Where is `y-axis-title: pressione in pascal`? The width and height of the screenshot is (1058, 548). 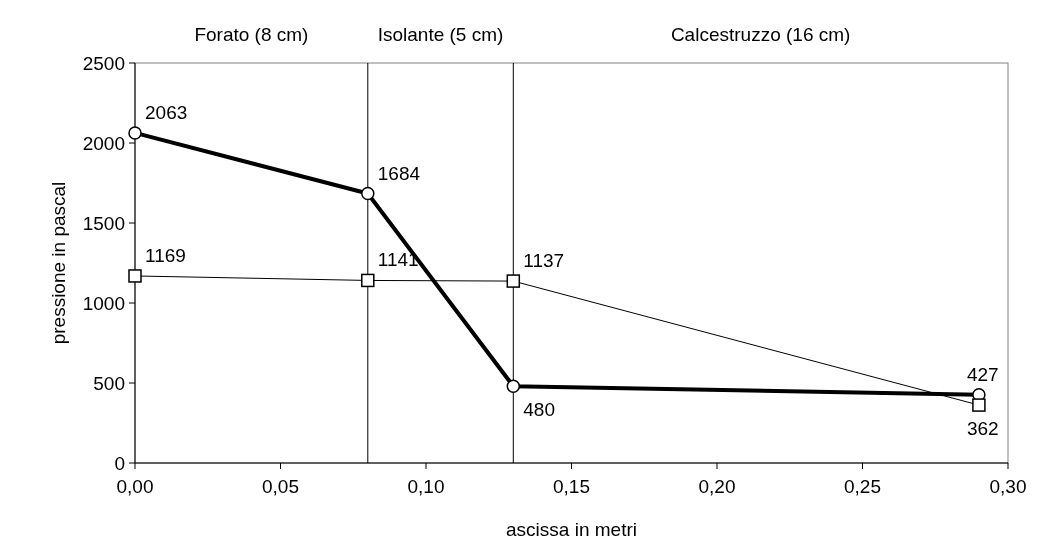 y-axis-title: pressione in pascal is located at coordinates (58, 263).